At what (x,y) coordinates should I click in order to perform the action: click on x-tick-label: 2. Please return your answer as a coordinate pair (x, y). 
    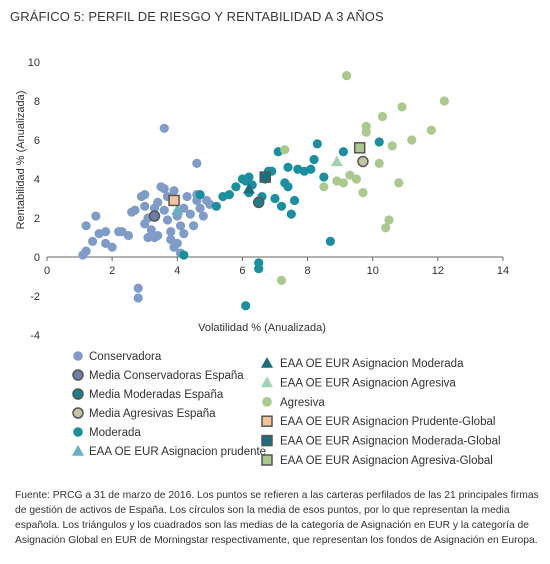
    Looking at the image, I should click on (112, 271).